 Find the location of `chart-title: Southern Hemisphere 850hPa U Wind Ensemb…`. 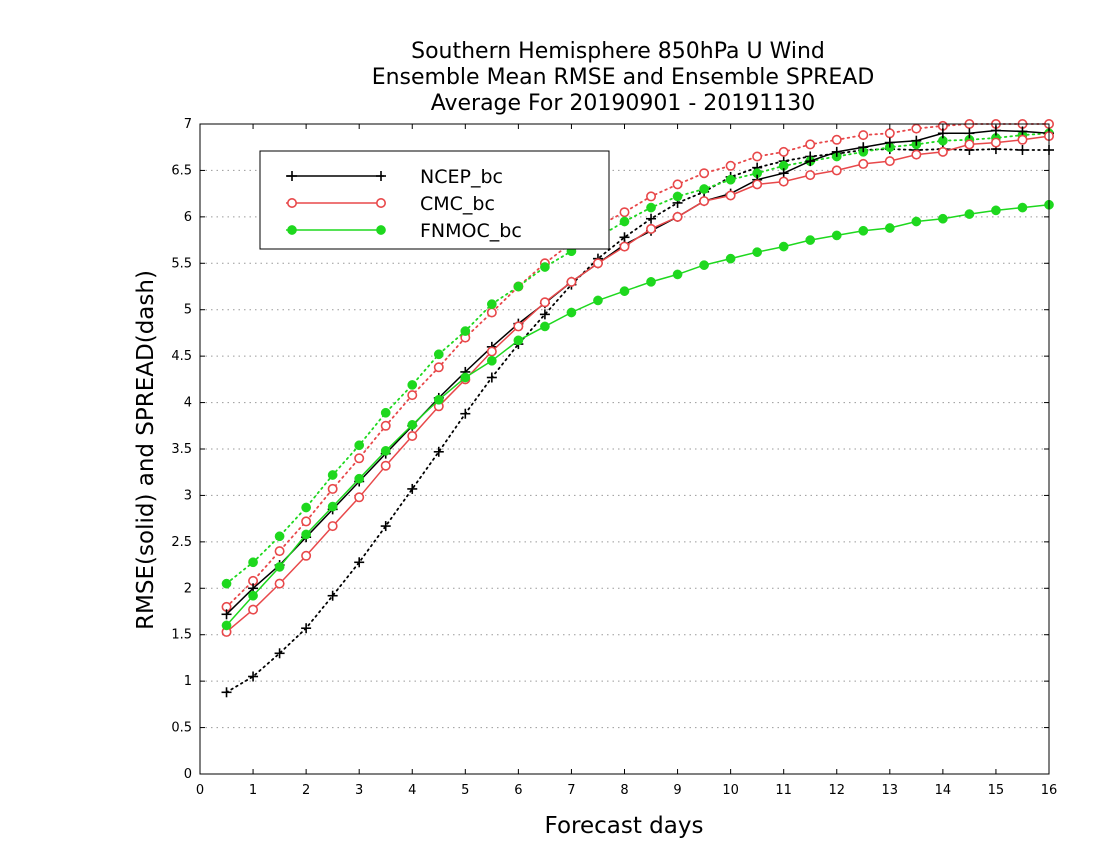

chart-title: Southern Hemisphere 850hPa U Wind Ensemb… is located at coordinates (623, 77).